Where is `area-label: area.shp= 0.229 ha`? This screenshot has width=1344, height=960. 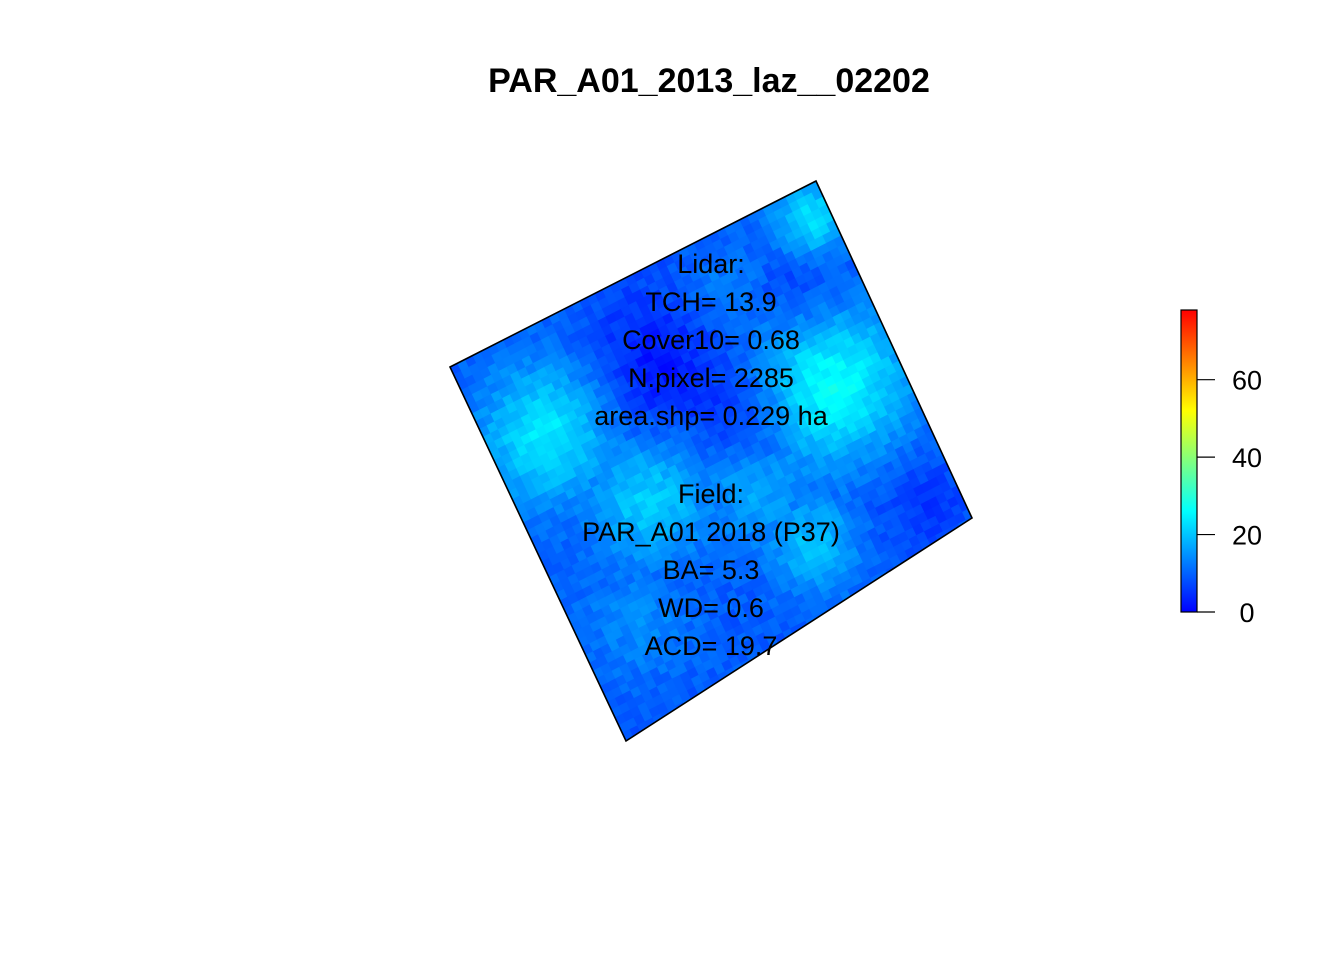 area-label: area.shp= 0.229 ha is located at coordinates (711, 416).